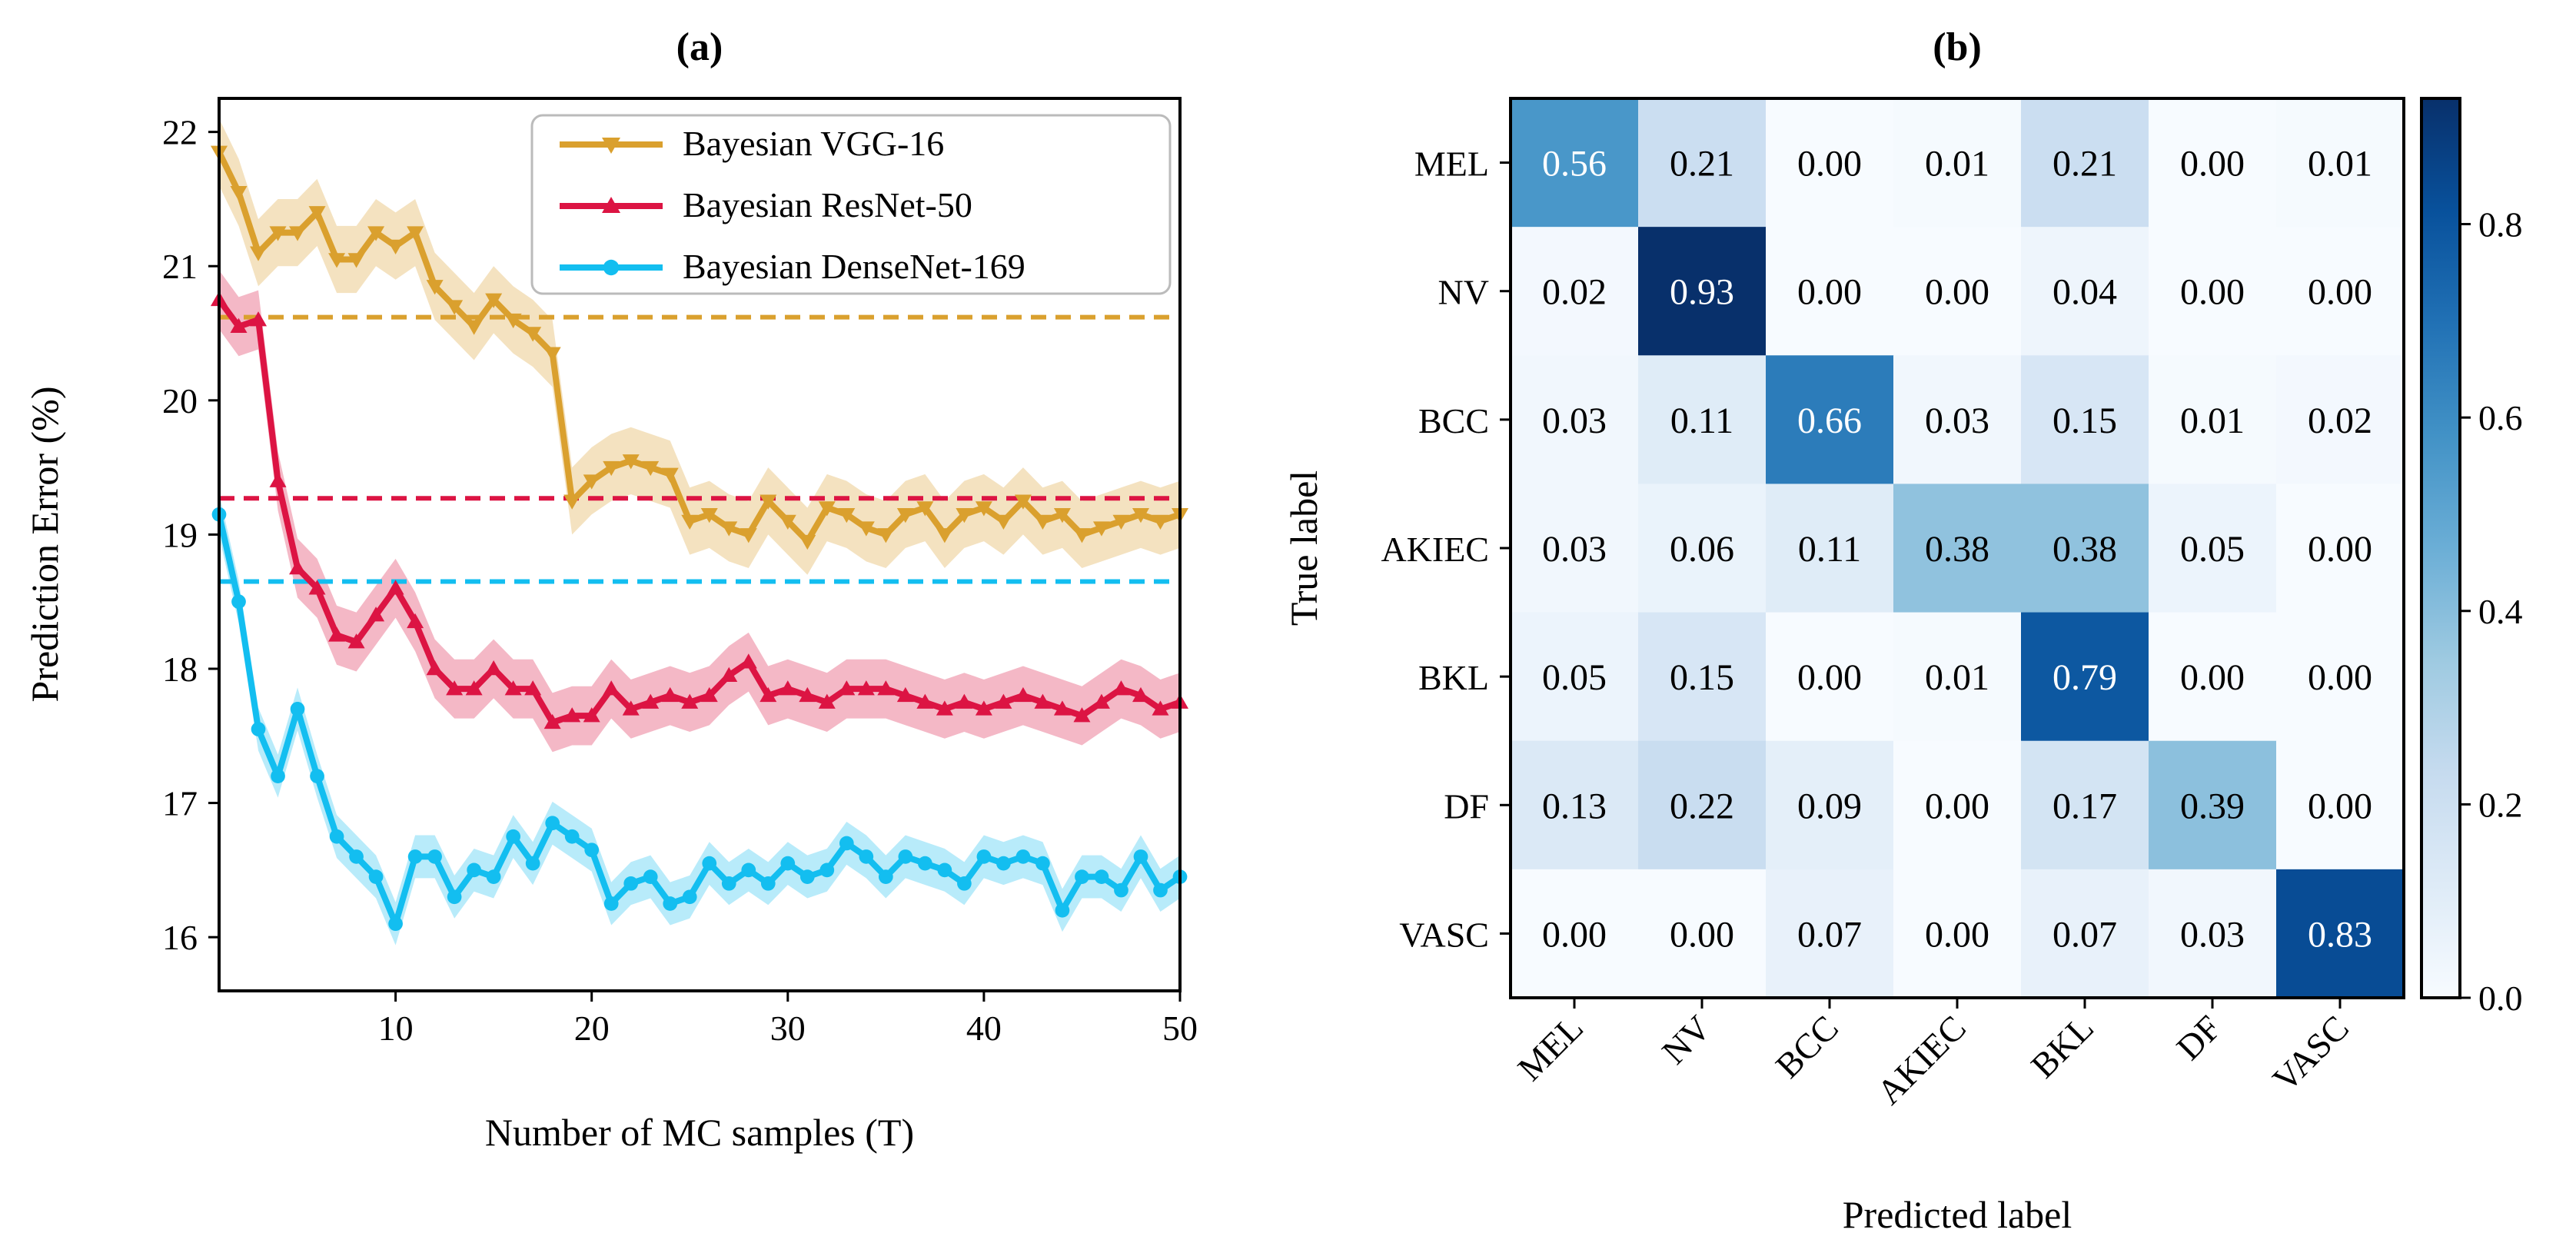 The height and width of the screenshot is (1243, 2576). What do you see at coordinates (180, 266) in the screenshot?
I see `y-tick-label: 21` at bounding box center [180, 266].